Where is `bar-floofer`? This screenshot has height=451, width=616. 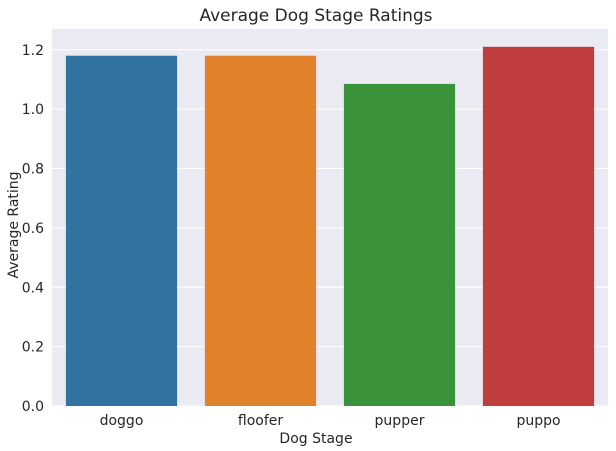 bar-floofer is located at coordinates (260, 231).